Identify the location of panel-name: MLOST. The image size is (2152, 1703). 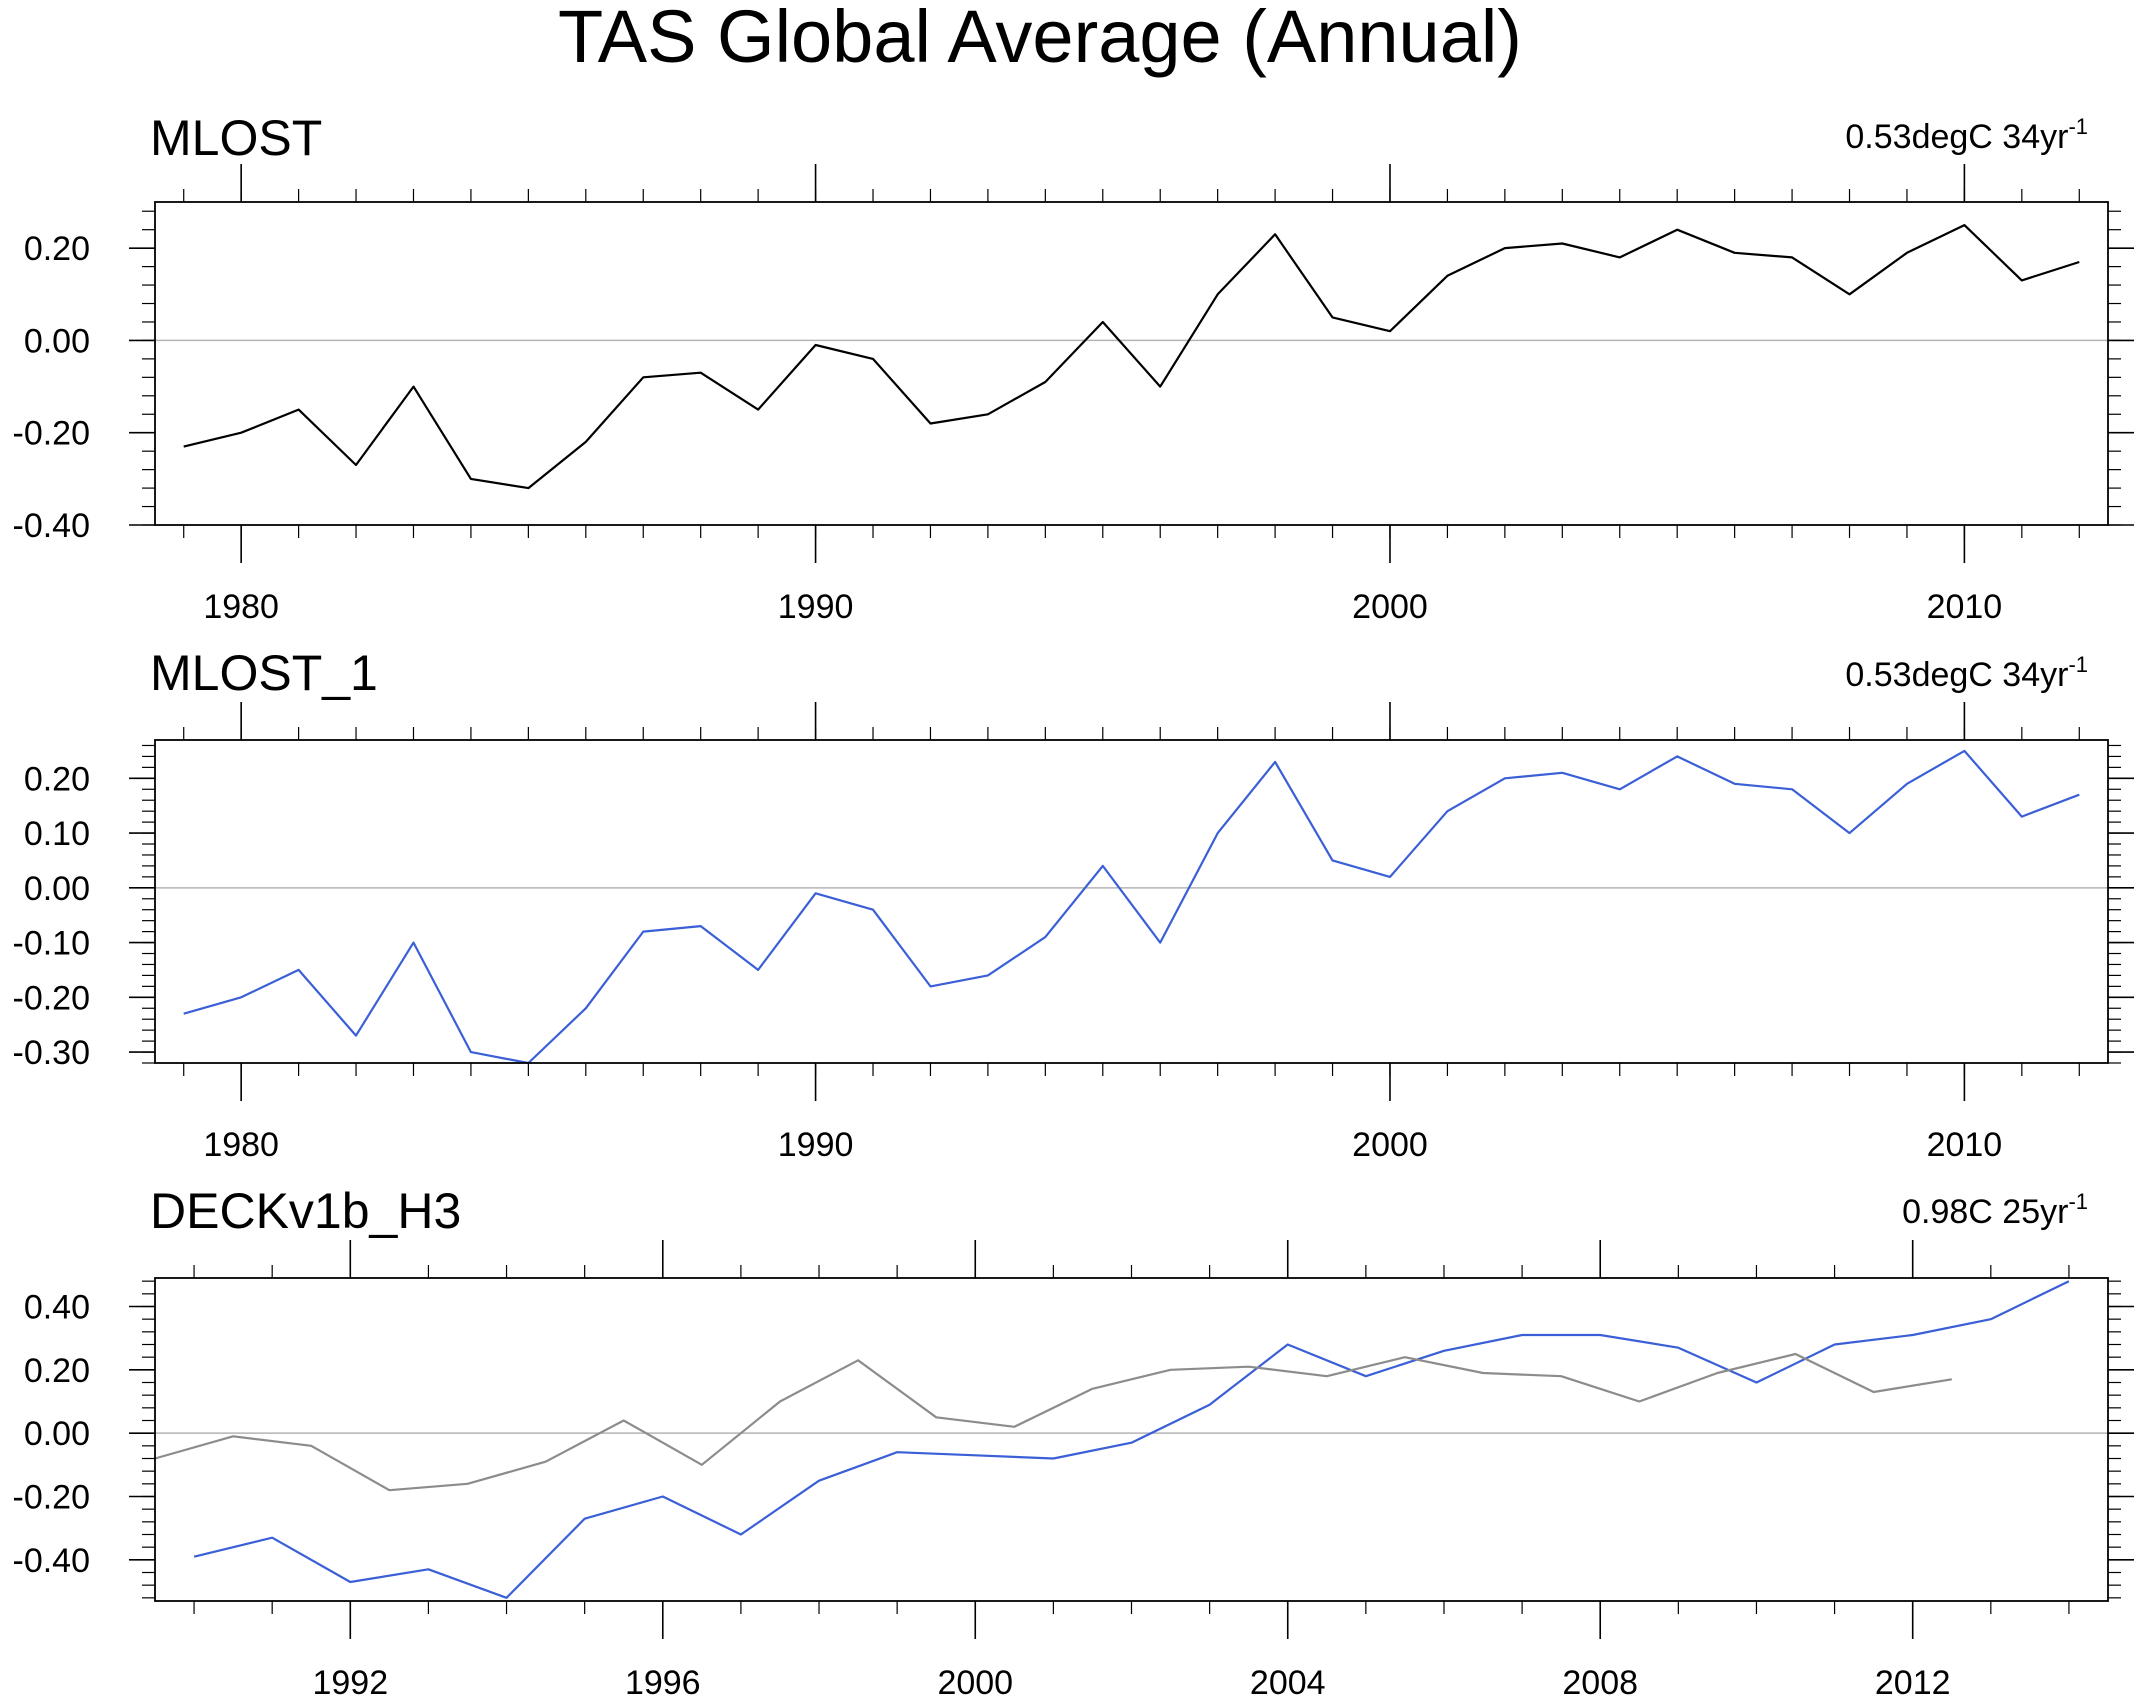
(236, 138).